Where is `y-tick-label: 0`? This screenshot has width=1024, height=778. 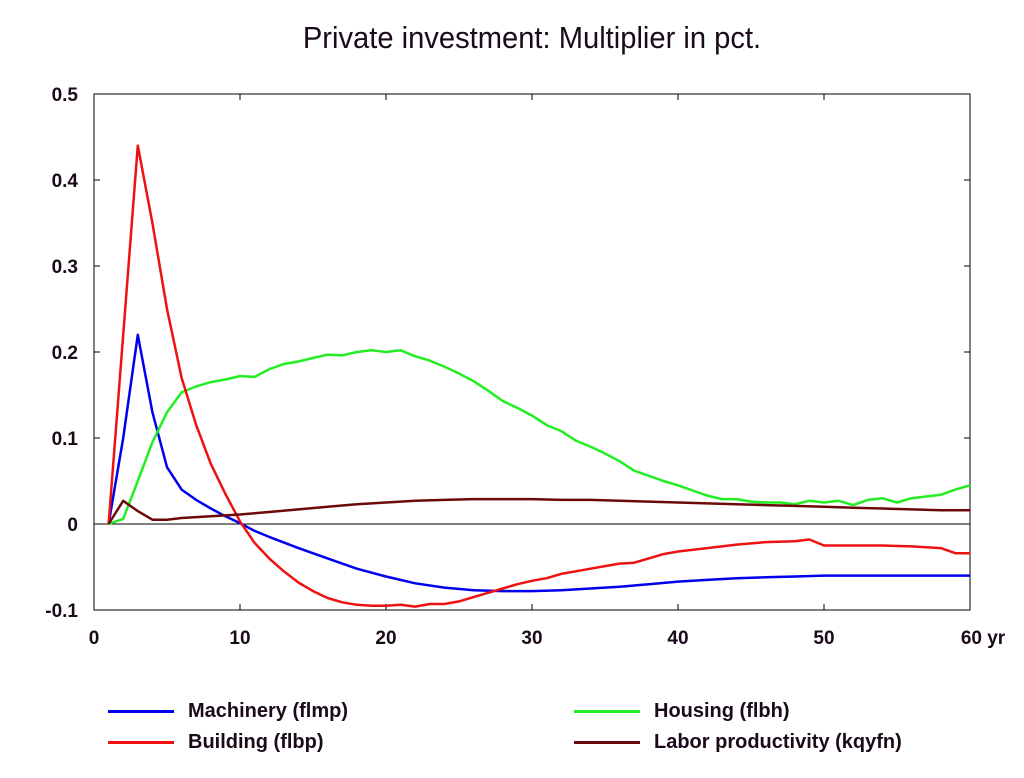 y-tick-label: 0 is located at coordinates (72, 525).